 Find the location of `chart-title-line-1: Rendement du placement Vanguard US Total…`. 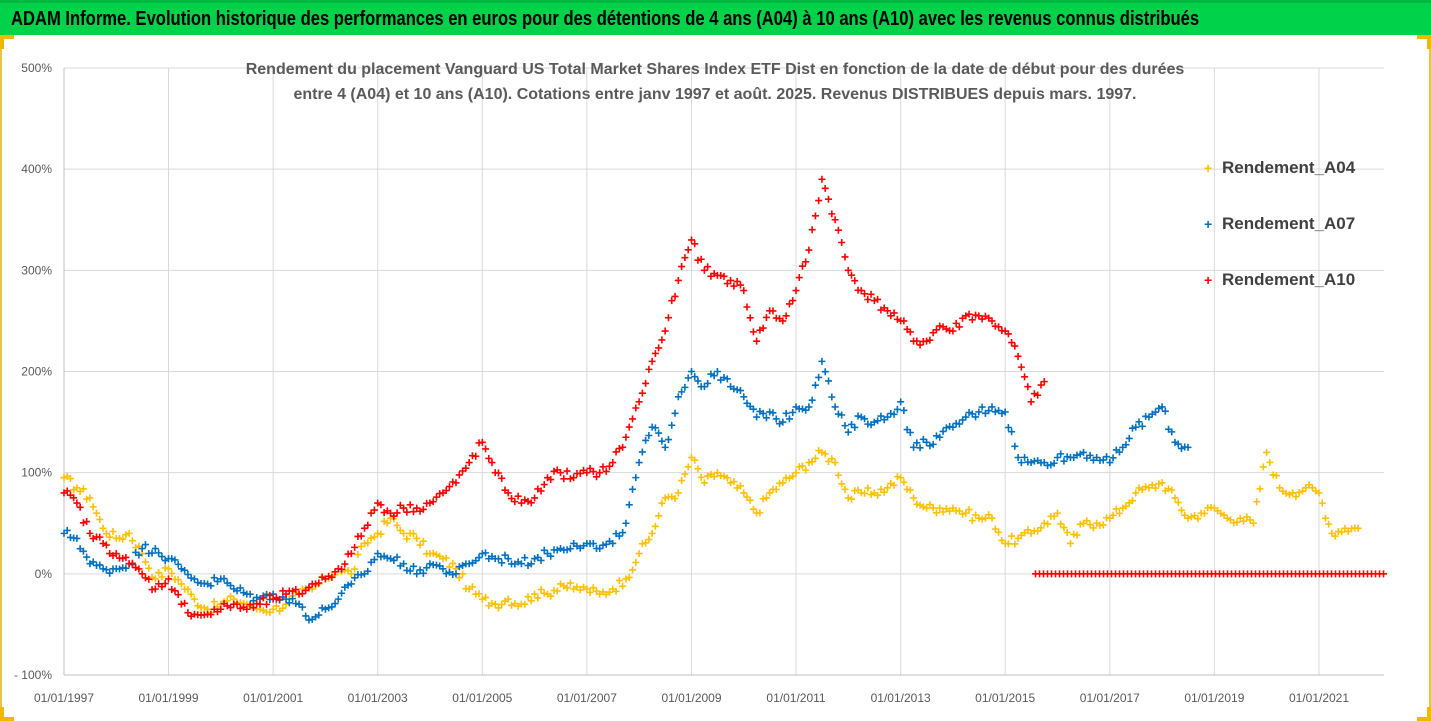

chart-title-line-1: Rendement du placement Vanguard US Total… is located at coordinates (715, 69).